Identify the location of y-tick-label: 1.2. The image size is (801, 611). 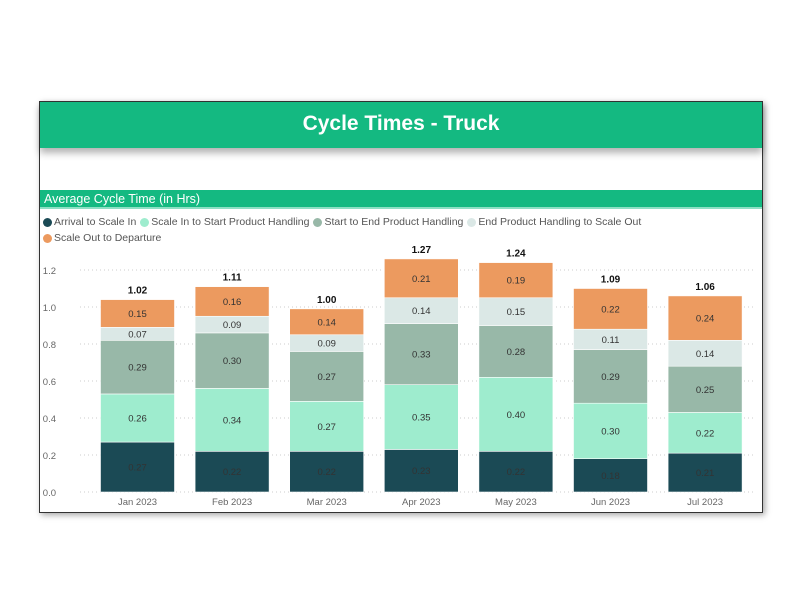
(49, 271).